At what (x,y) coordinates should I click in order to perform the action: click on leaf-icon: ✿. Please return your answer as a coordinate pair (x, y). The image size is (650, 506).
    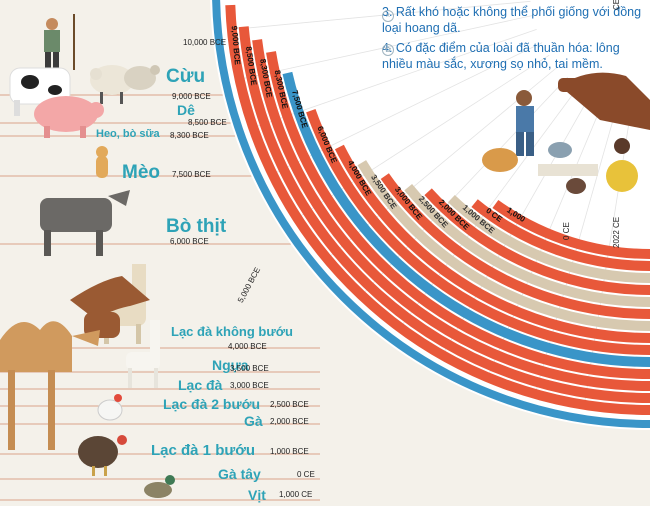
    Looking at the image, I should click on (388, 50).